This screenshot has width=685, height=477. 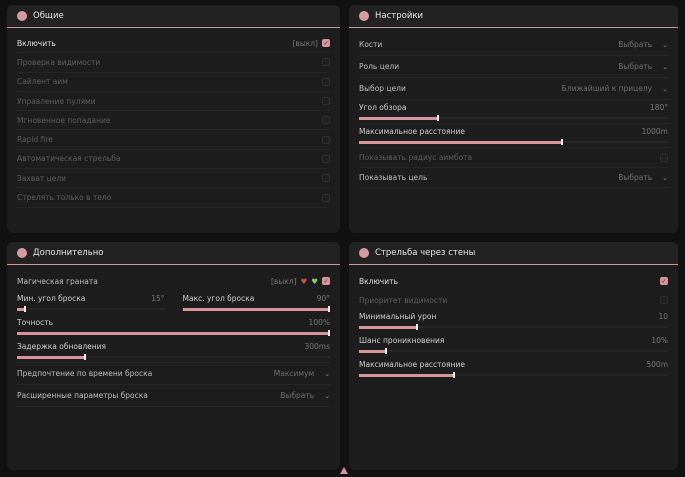 I want to click on panel-title: Общие, so click(x=48, y=16).